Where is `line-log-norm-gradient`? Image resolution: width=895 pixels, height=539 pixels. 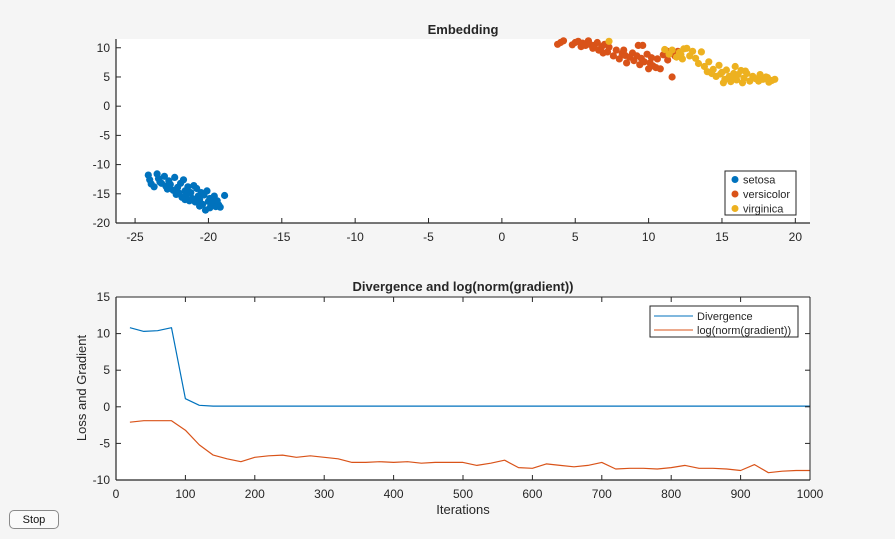
line-log-norm-gradient is located at coordinates (469, 447).